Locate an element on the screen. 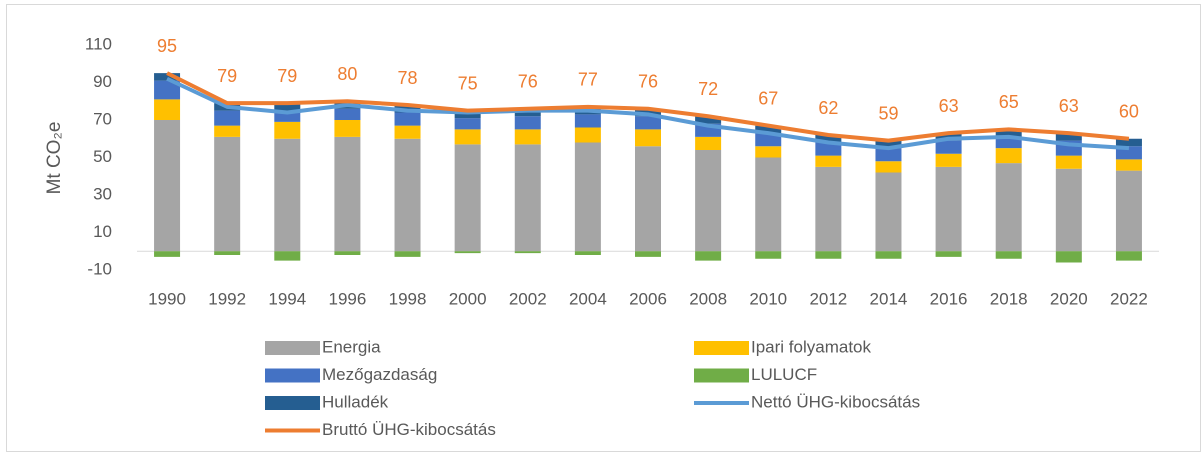  data-label: 75 is located at coordinates (468, 83).